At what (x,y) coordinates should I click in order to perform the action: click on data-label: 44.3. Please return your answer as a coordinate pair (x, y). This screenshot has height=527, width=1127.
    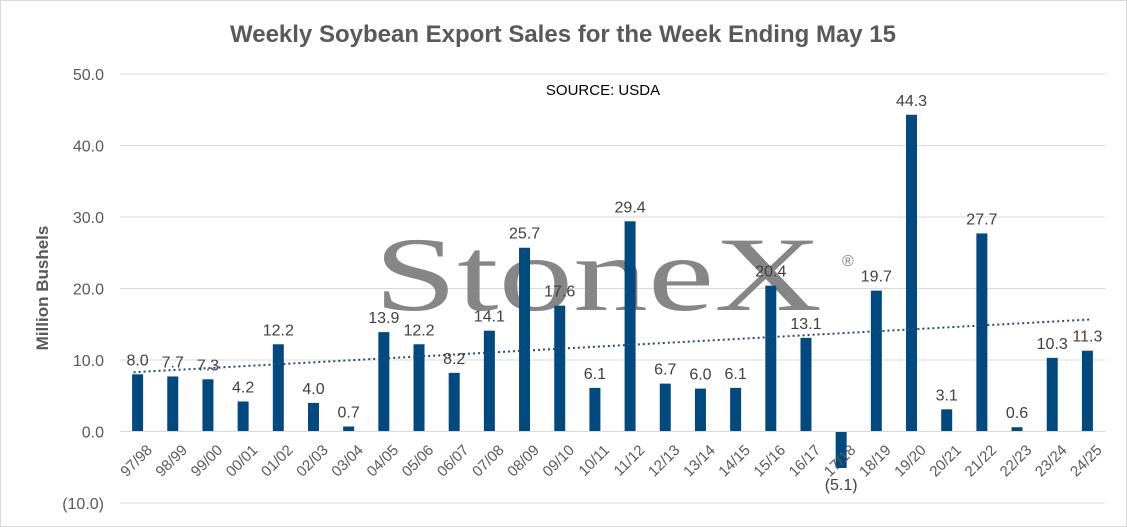
    Looking at the image, I should click on (911, 101).